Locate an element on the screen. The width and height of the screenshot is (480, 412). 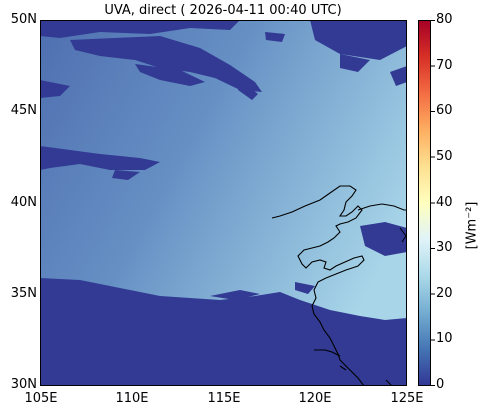
colorbar is located at coordinates (426, 203).